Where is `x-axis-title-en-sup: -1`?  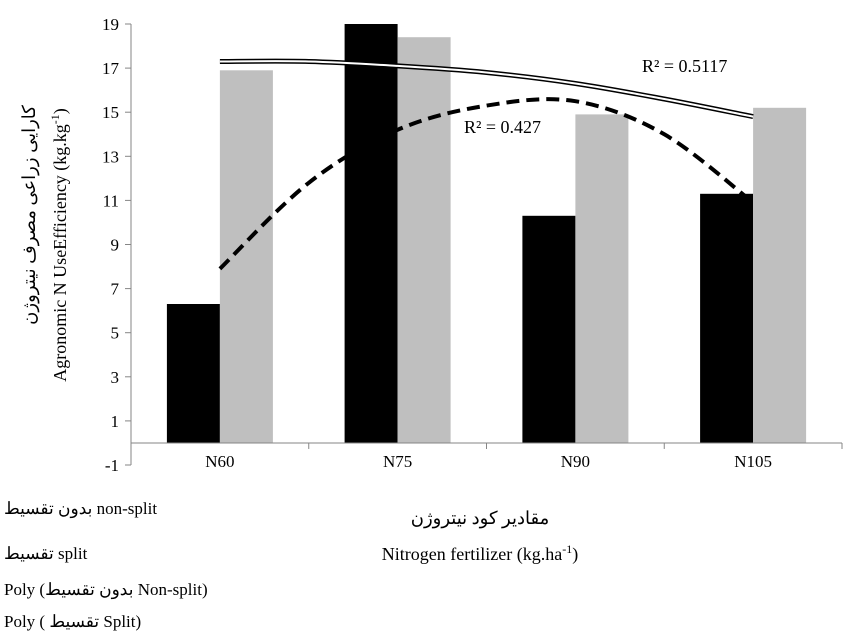 x-axis-title-en-sup: -1 is located at coordinates (567, 549).